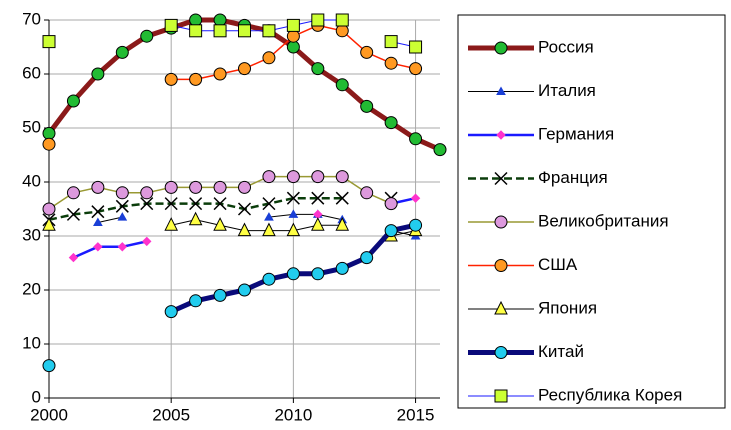 The width and height of the screenshot is (731, 430). What do you see at coordinates (171, 414) in the screenshot?
I see `x-tick-label: 2005` at bounding box center [171, 414].